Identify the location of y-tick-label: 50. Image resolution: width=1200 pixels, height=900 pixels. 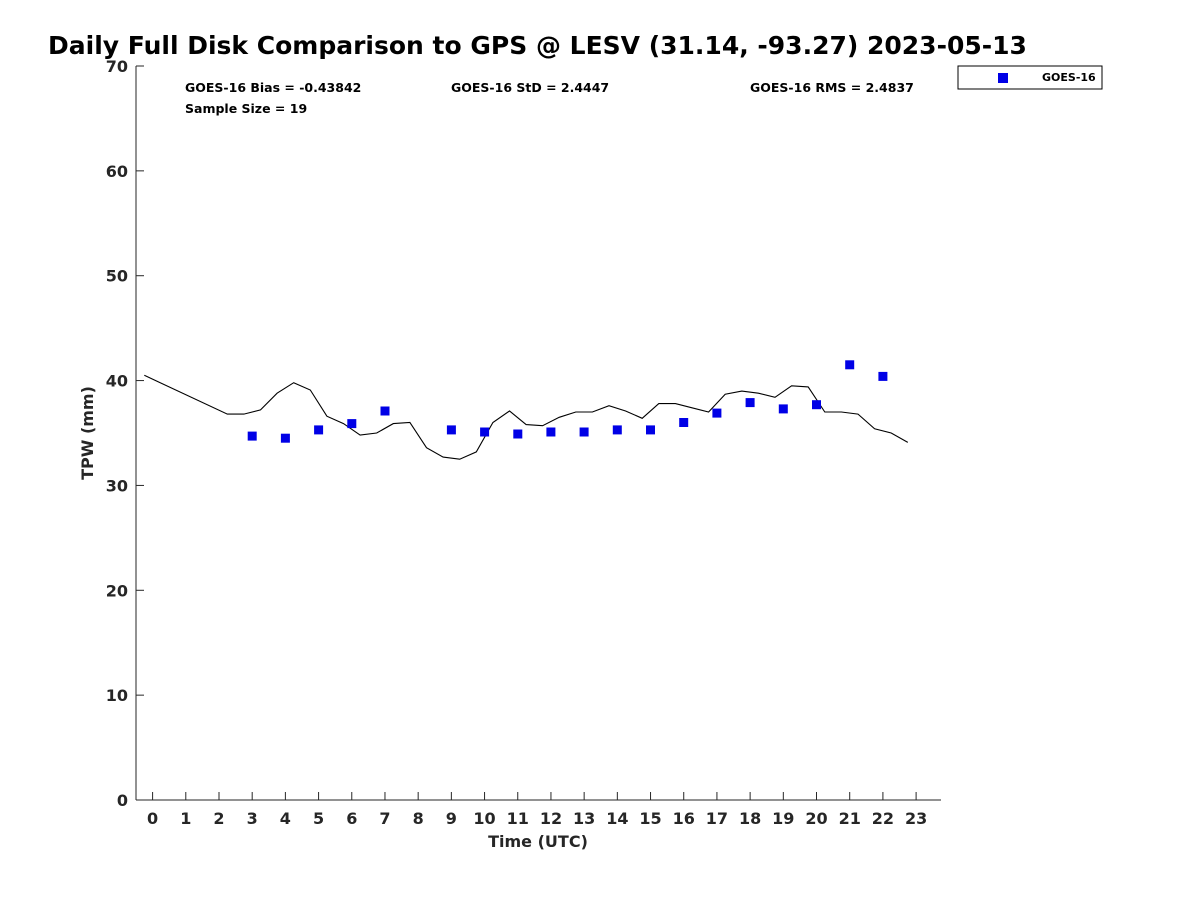
(117, 276).